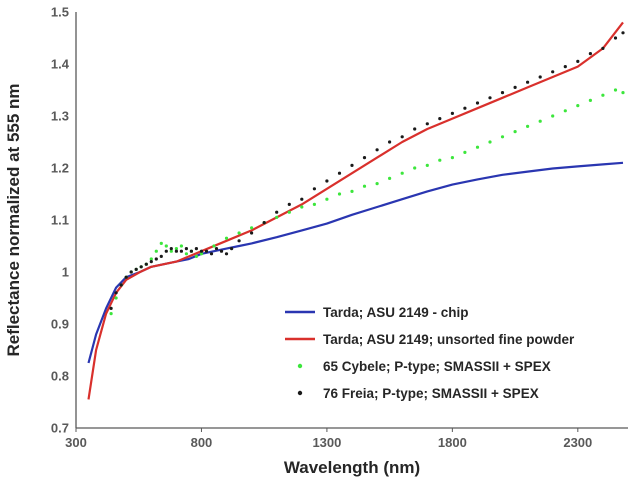 This screenshot has width=635, height=483. I want to click on x-axis-title: Wavelength (nm), so click(352, 467).